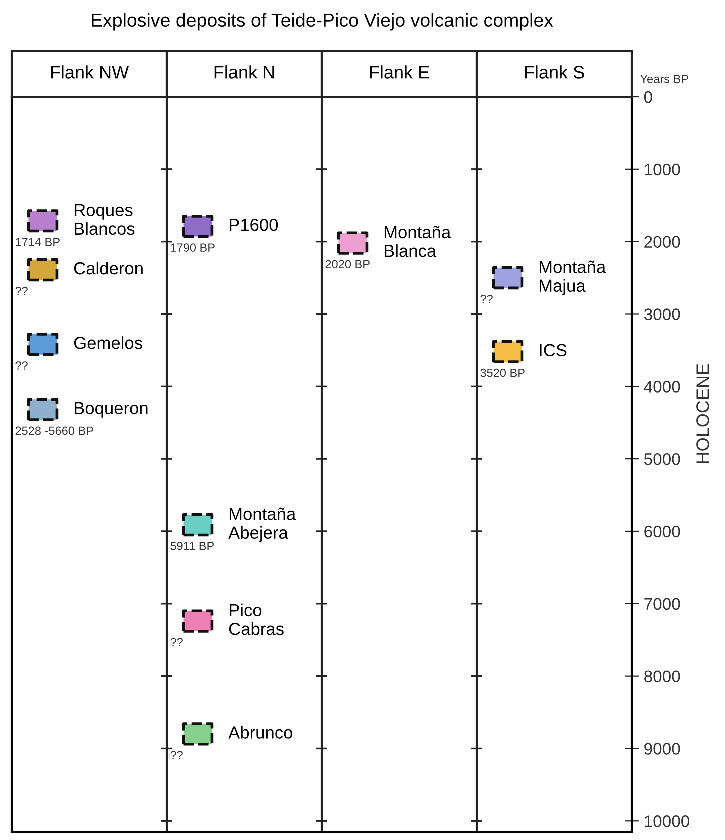 This screenshot has width=725, height=840. I want to click on data-label: 2528 -5660 BP, so click(55, 431).